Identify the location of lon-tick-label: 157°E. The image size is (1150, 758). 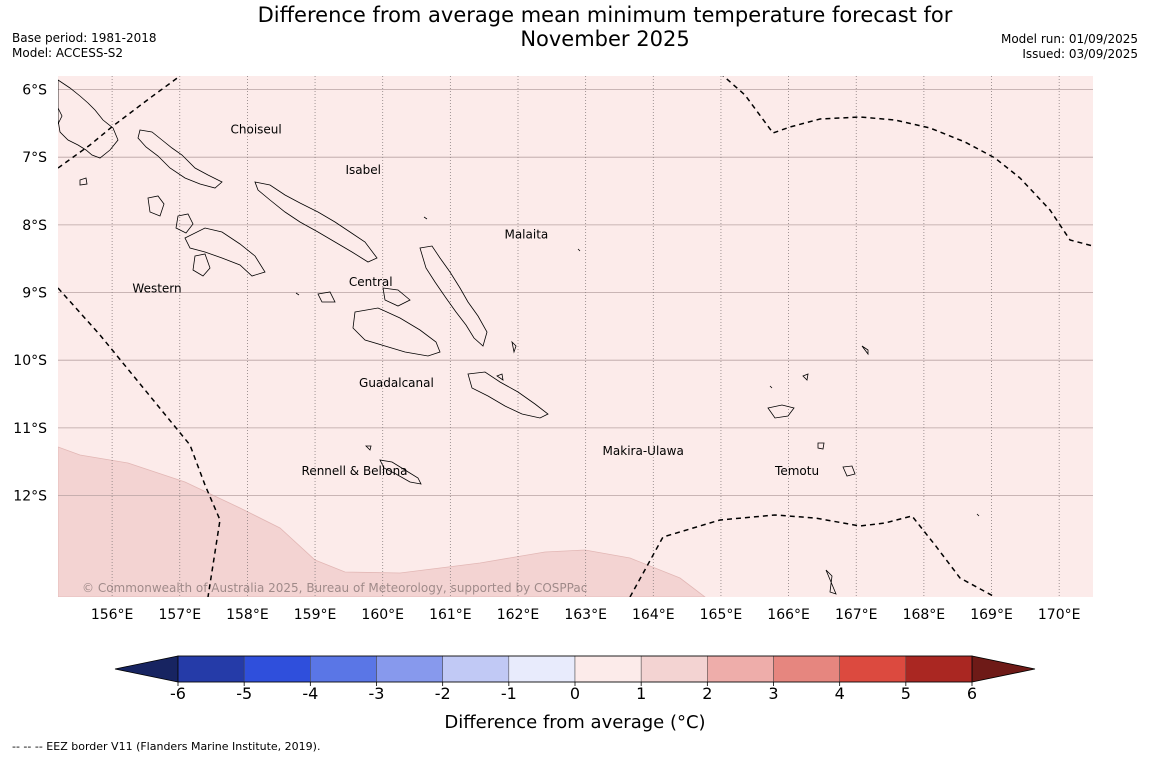
(179, 615).